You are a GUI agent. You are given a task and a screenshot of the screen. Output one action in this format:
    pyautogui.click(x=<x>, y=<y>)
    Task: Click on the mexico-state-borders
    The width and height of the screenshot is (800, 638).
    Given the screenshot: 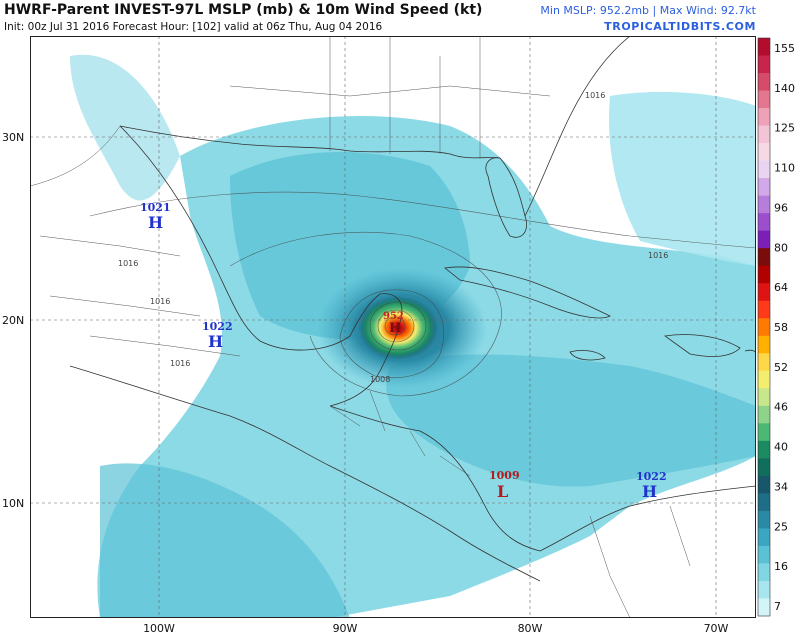 What is the action you would take?
    pyautogui.click(x=140, y=296)
    